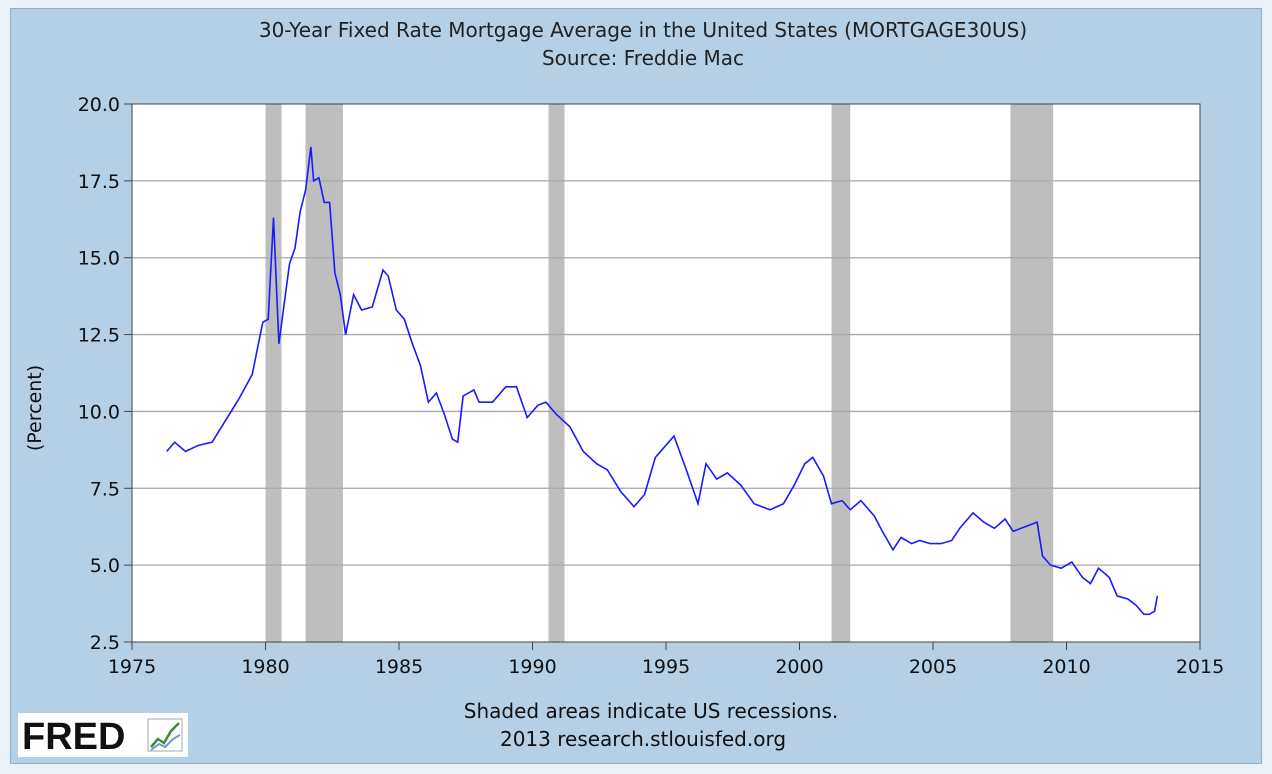  What do you see at coordinates (99, 105) in the screenshot?
I see `y-tick-label: 20.0` at bounding box center [99, 105].